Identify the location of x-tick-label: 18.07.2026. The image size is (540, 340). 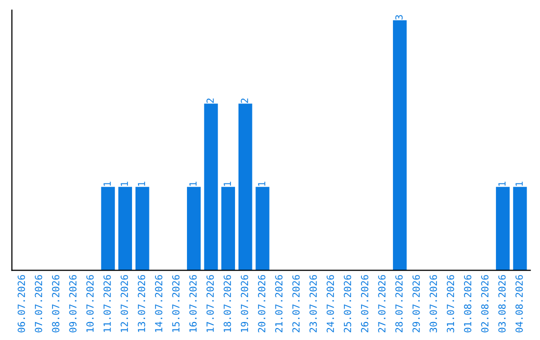
(228, 303).